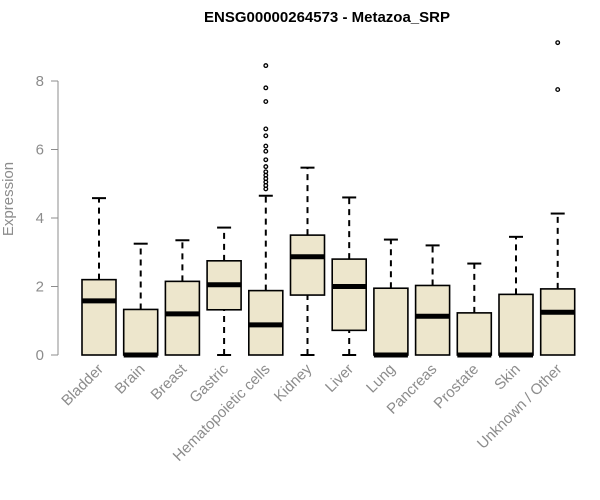  Describe the element at coordinates (557, 198) in the screenshot. I see `box-unknown-other` at that location.